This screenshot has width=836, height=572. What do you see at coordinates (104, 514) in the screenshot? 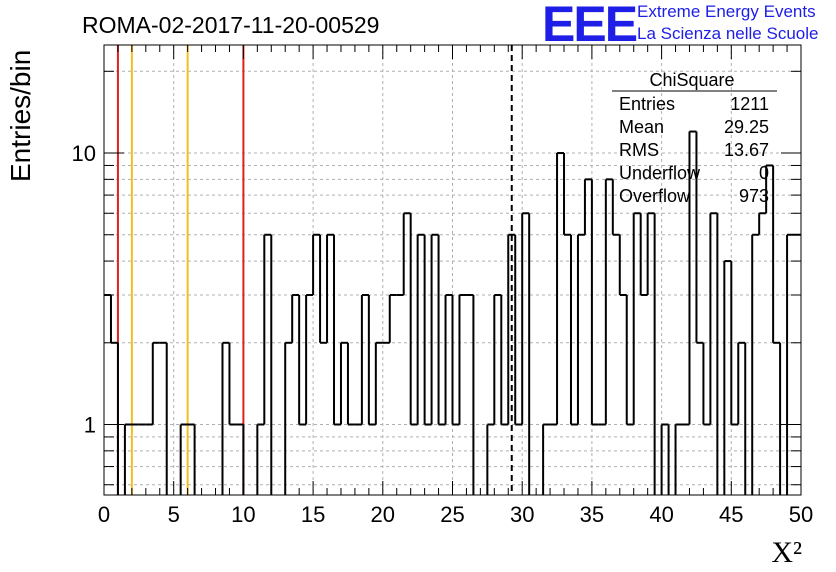
I see `x-tick-label: 0` at bounding box center [104, 514].